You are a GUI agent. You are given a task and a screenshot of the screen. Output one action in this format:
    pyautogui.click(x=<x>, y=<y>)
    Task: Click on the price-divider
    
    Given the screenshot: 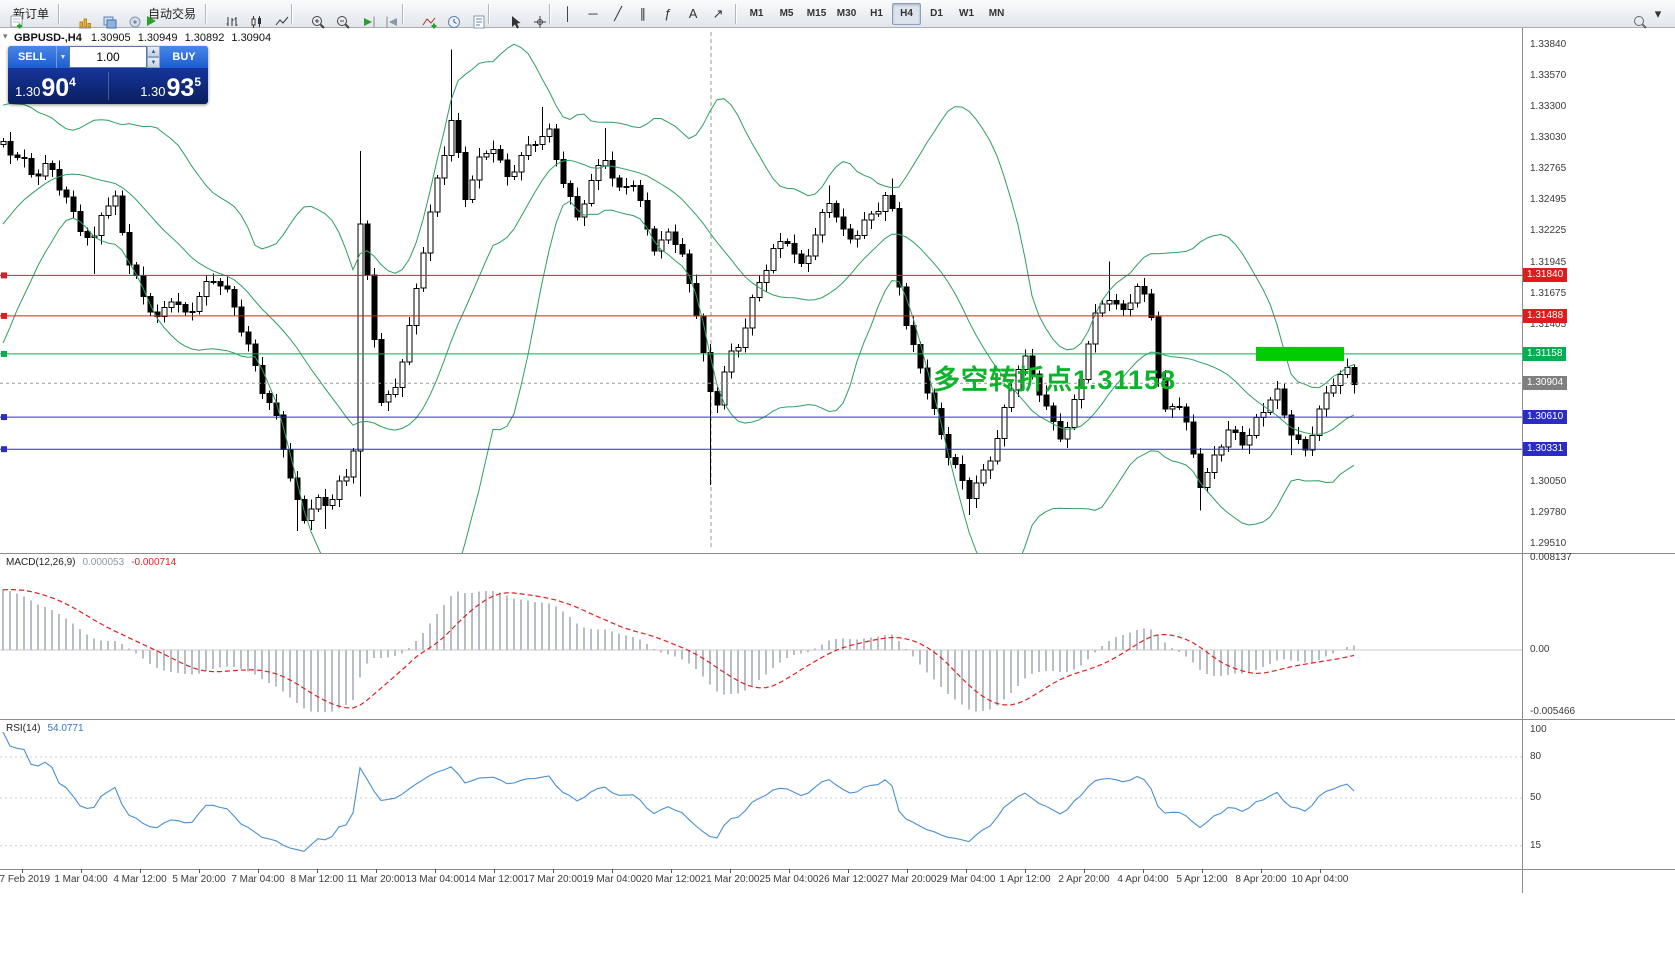 What is the action you would take?
    pyautogui.click(x=108, y=86)
    